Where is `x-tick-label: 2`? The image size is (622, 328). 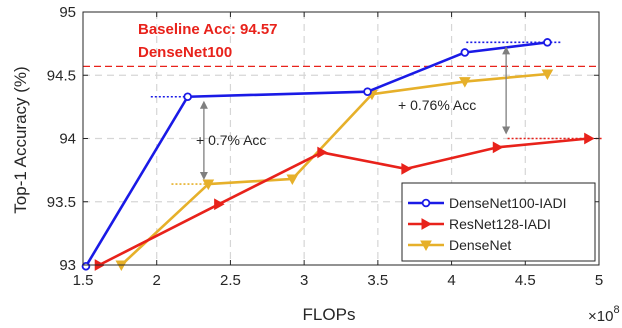
x-tick-label: 2 is located at coordinates (157, 280).